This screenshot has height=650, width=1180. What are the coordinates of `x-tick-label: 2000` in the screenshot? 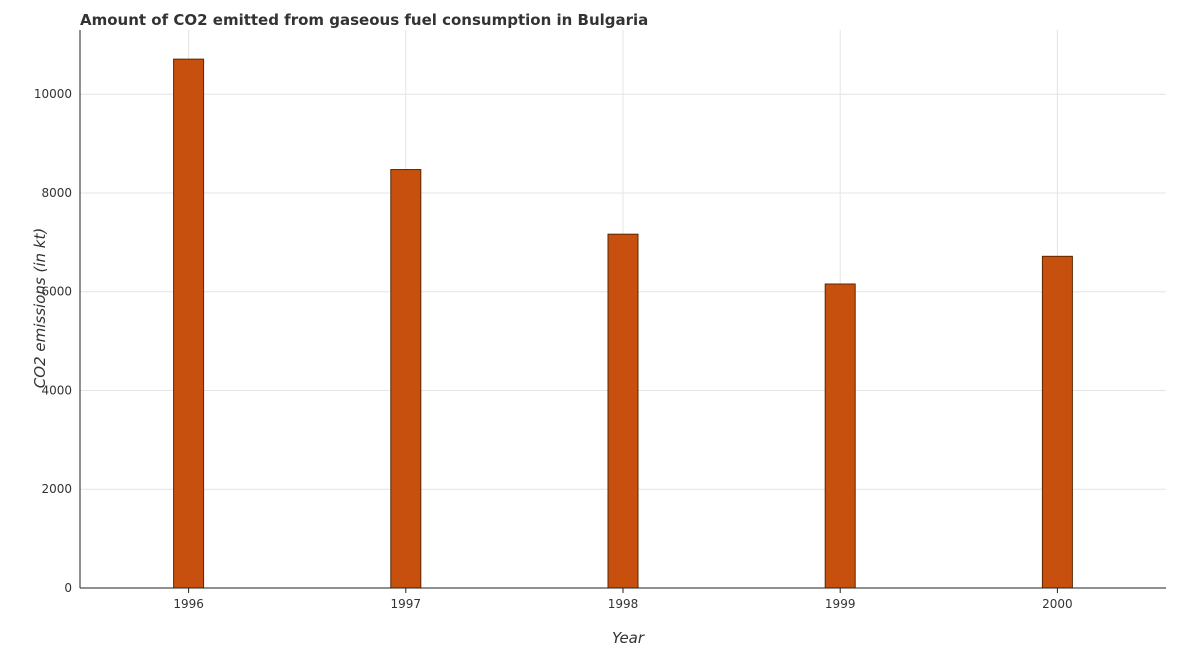 It's located at (1057, 604).